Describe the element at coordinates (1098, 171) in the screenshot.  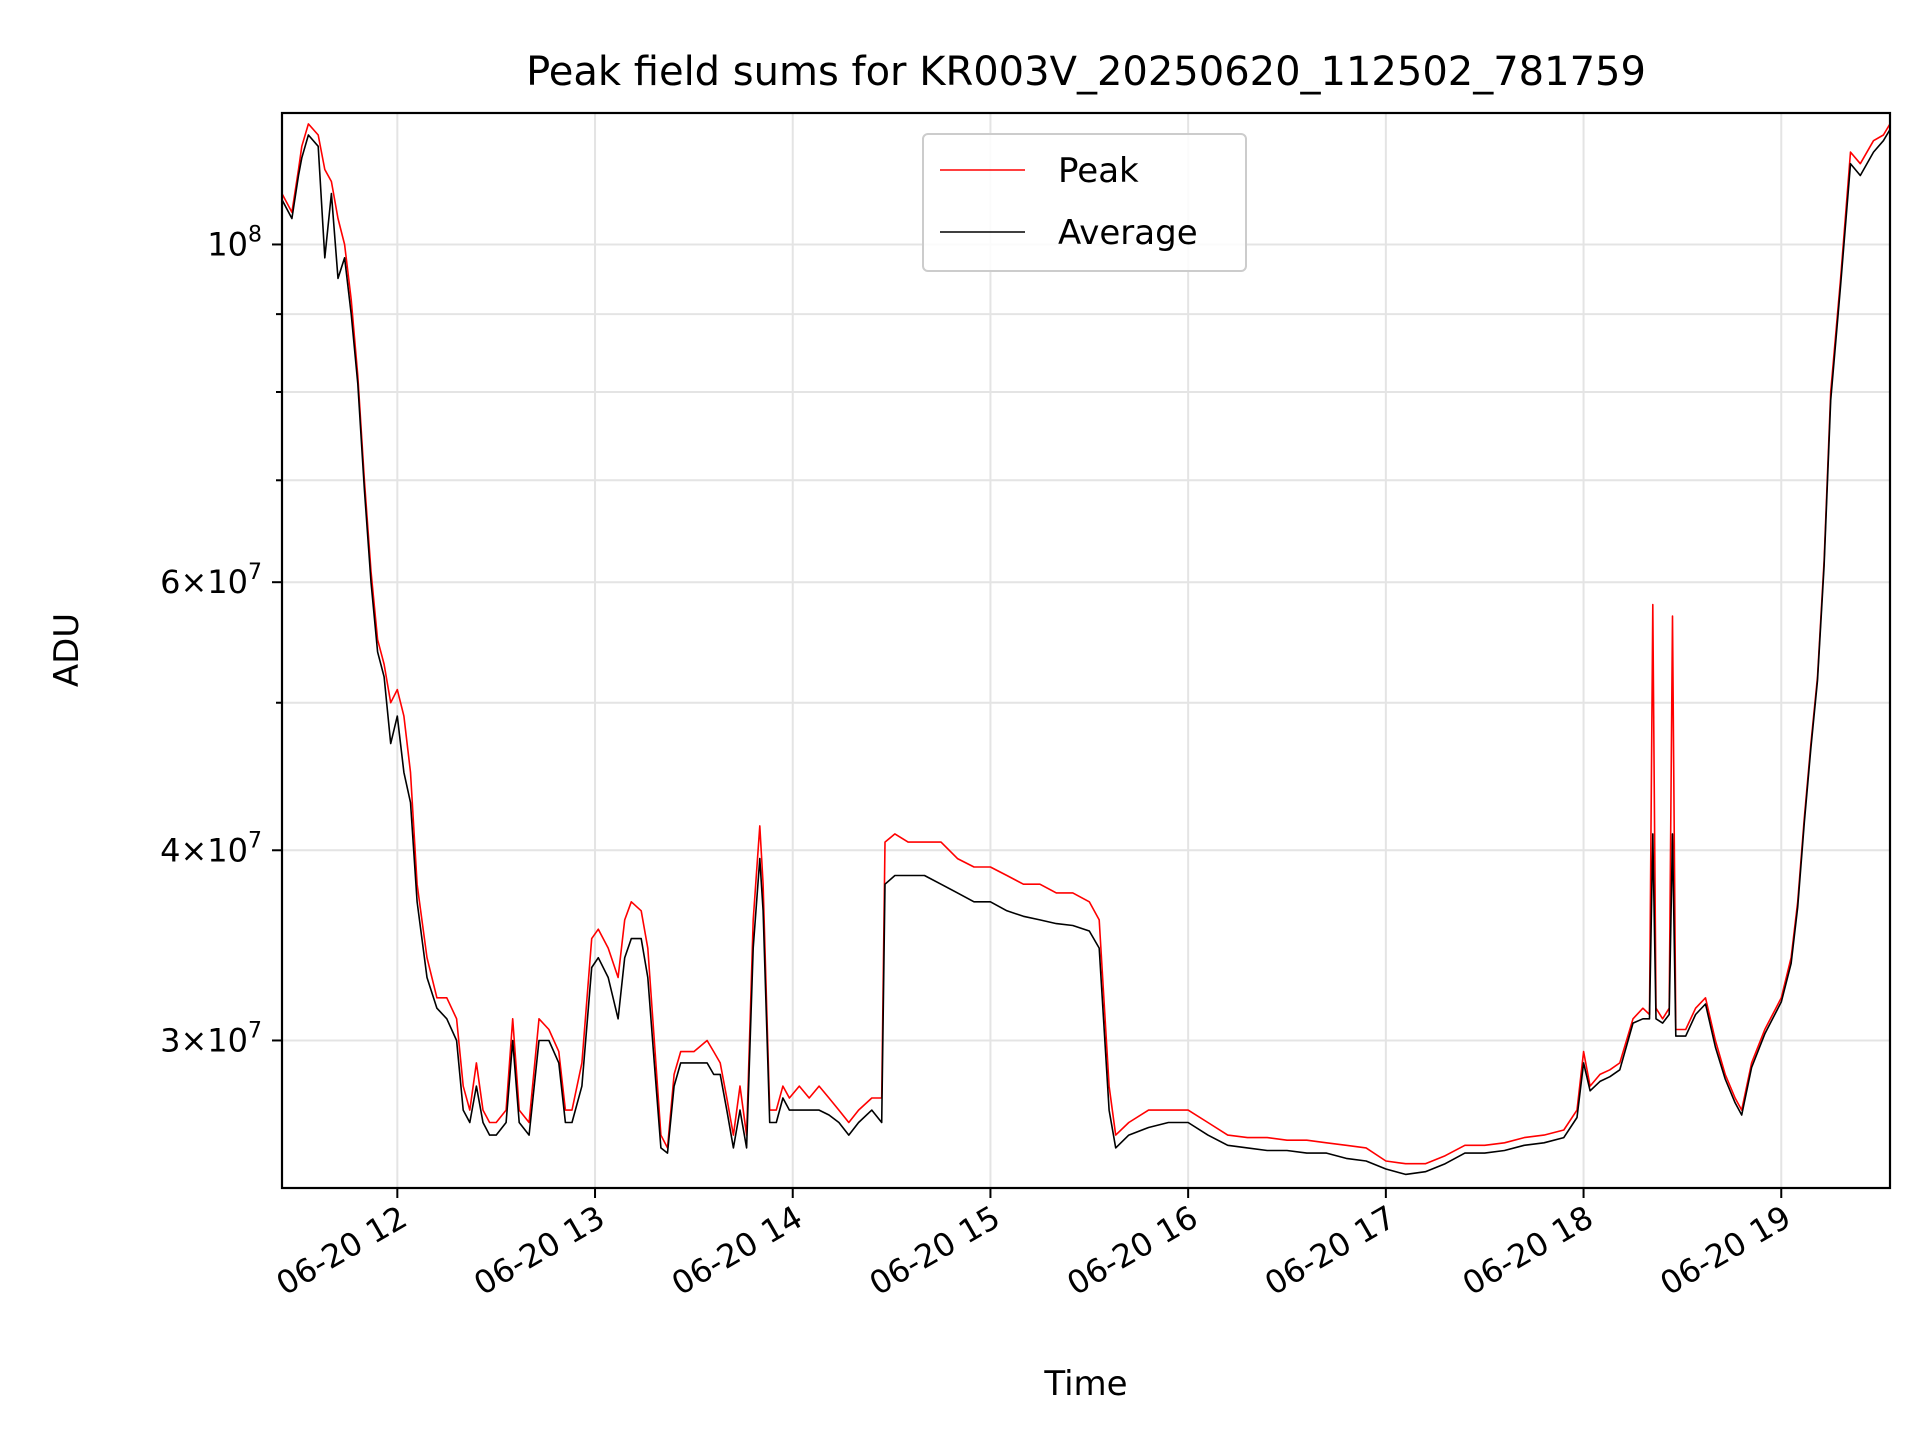
I see `legend-label-peak: Peak` at that location.